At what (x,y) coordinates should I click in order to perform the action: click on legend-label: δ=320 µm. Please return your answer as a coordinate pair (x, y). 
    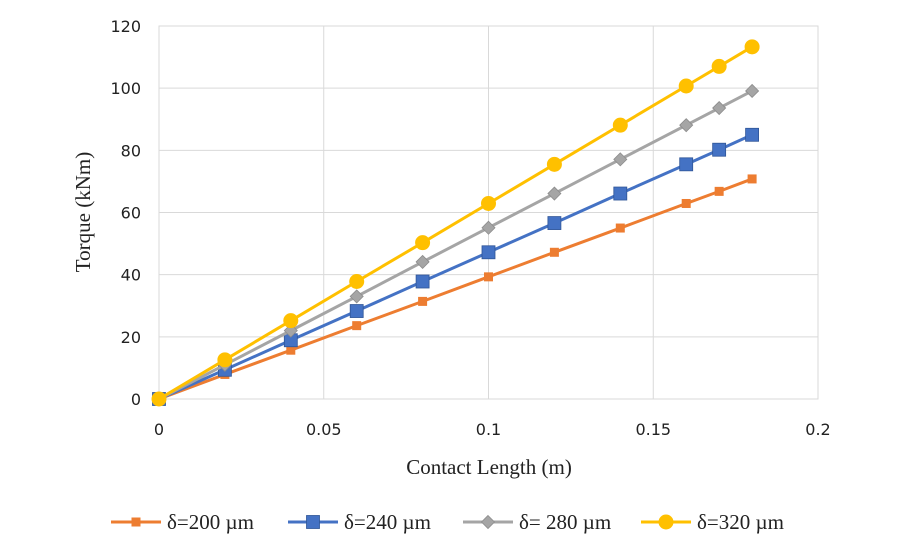
    Looking at the image, I should click on (740, 522).